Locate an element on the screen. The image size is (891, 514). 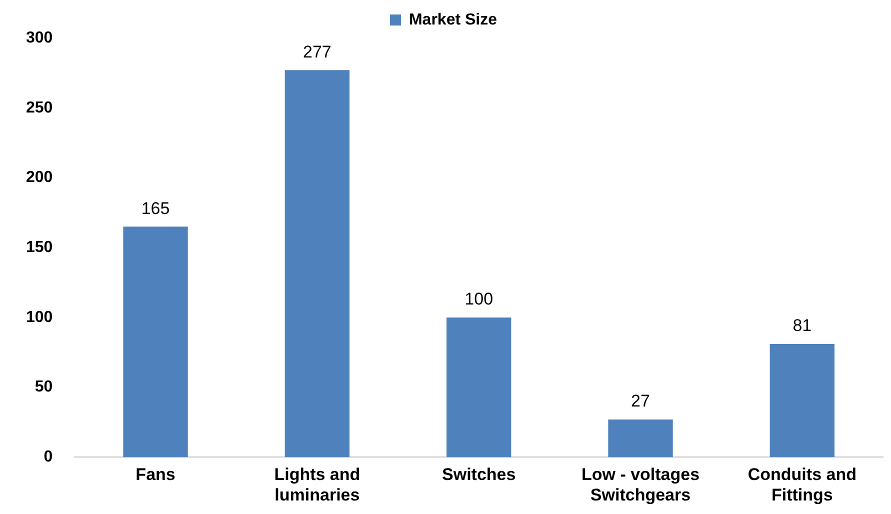
y-tick-label: 50 is located at coordinates (43, 387).